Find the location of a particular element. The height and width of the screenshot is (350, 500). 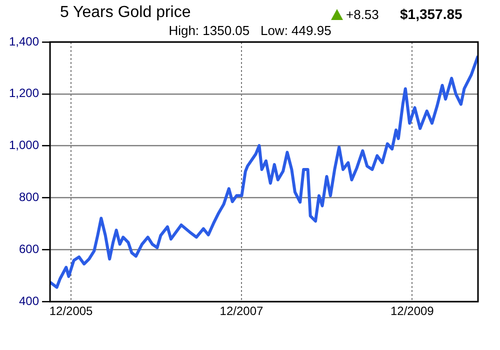

y-tick-label: 1,200 is located at coordinates (24, 93).